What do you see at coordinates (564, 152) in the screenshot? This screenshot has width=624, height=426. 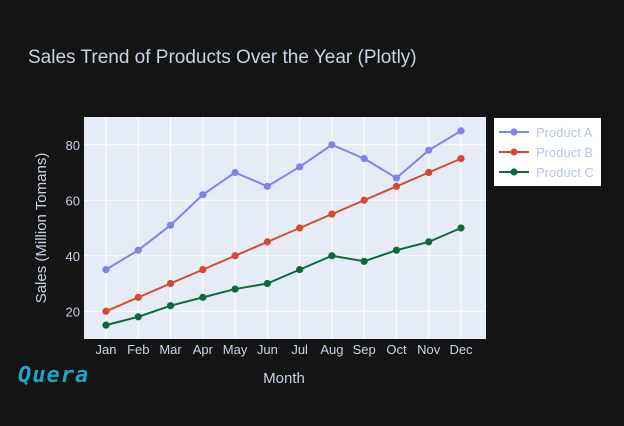 I see `legend-label: Product B` at bounding box center [564, 152].